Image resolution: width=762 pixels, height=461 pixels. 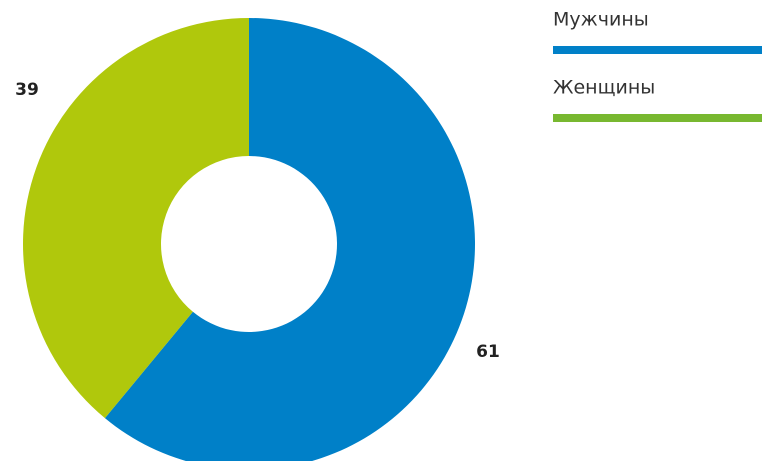 I want to click on legend-label: Мужчины, so click(x=601, y=20).